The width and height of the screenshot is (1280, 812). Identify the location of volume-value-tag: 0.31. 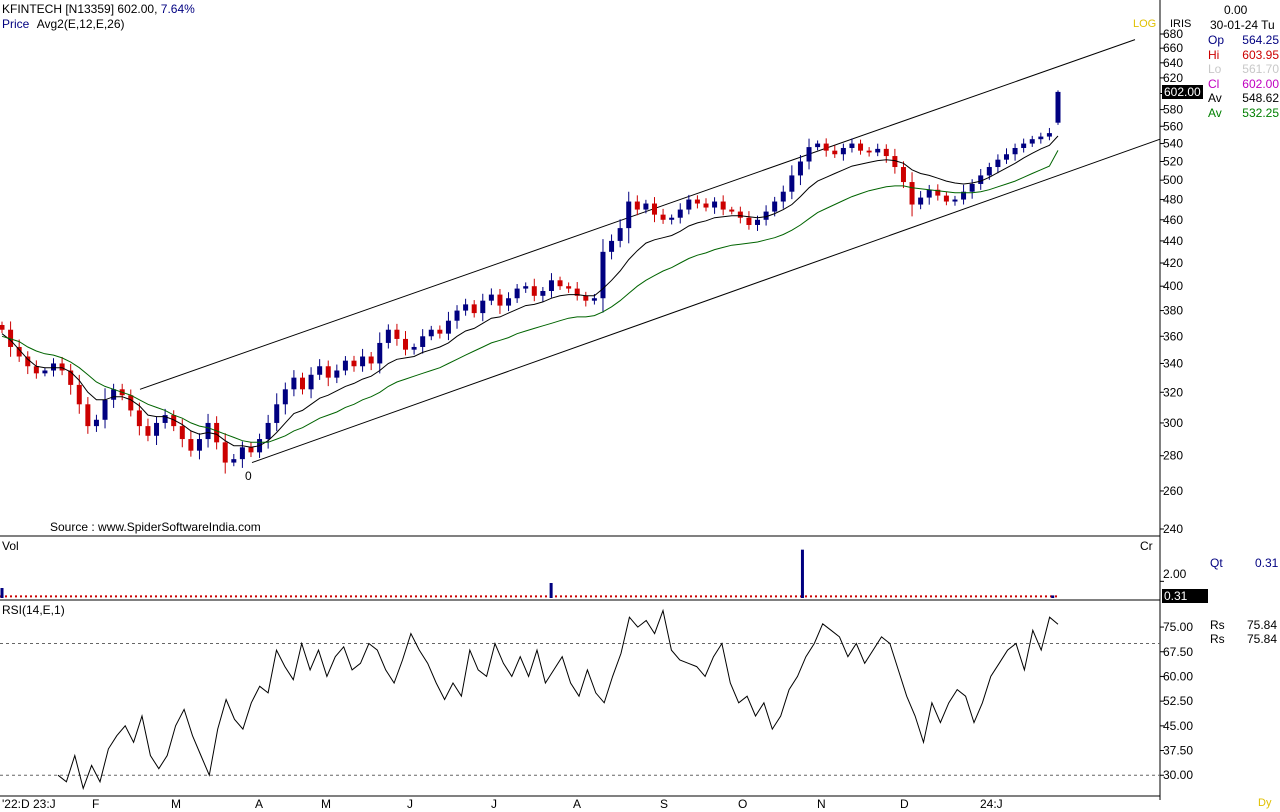
(1185, 596).